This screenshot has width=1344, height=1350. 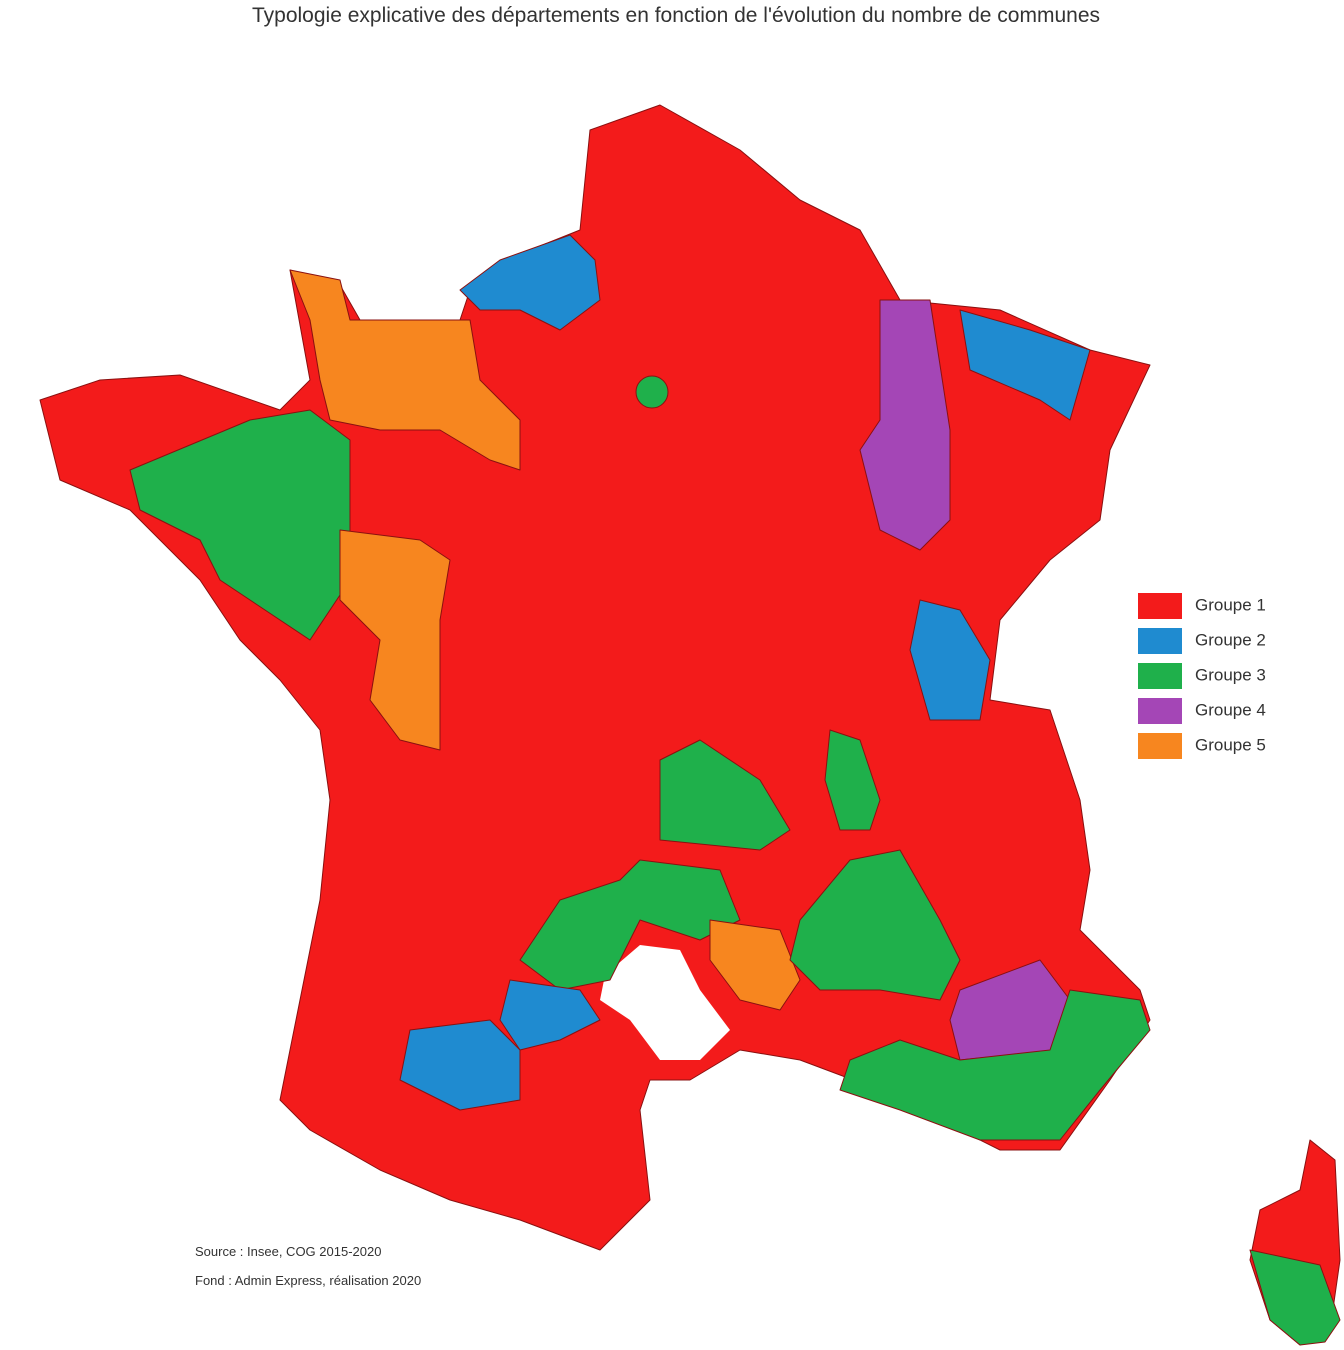 What do you see at coordinates (1230, 744) in the screenshot?
I see `legend-label: Groupe 5` at bounding box center [1230, 744].